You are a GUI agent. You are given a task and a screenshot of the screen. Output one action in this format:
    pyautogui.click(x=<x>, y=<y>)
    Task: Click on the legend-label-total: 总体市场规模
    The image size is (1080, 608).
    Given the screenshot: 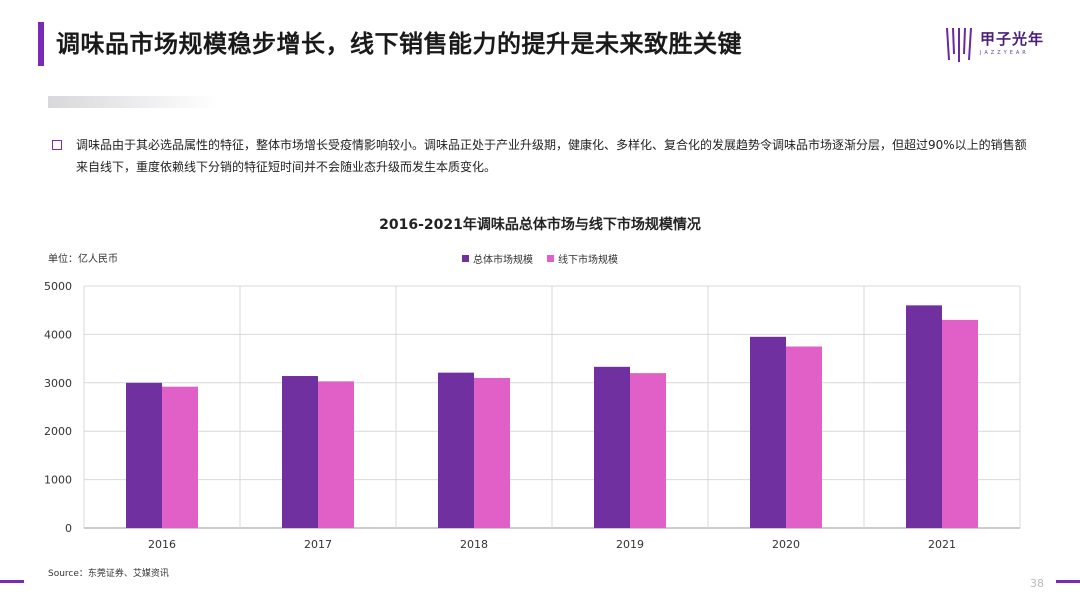 What is the action you would take?
    pyautogui.click(x=503, y=260)
    